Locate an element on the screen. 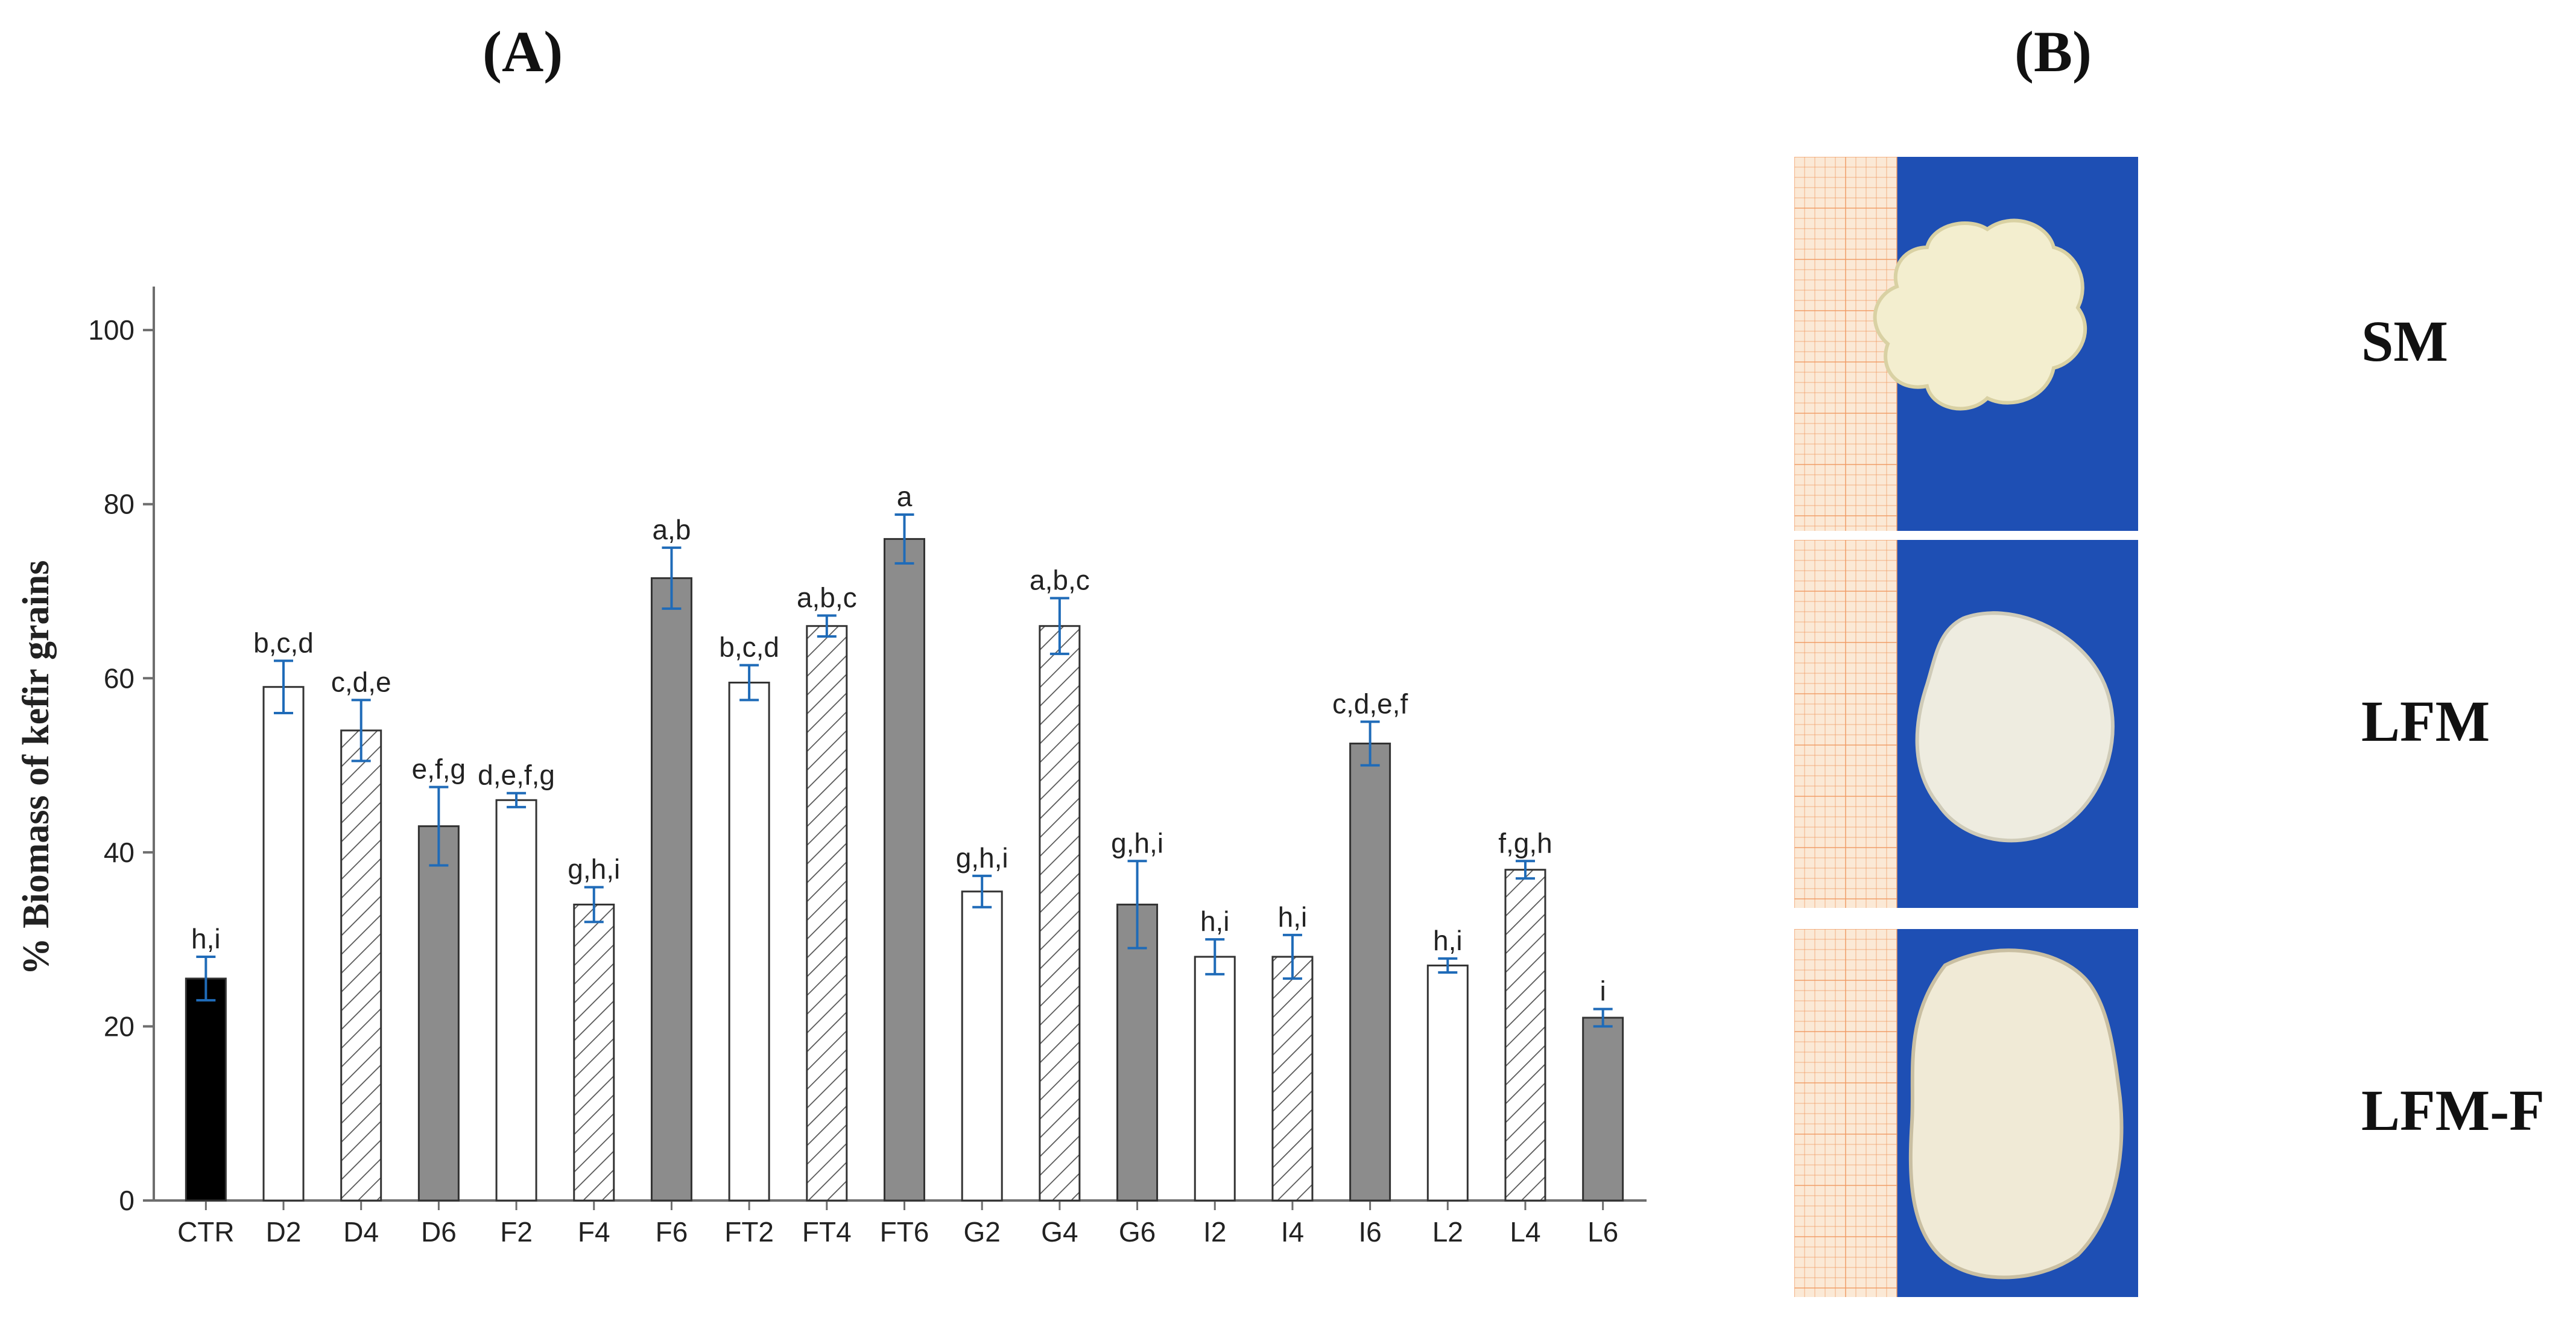  bar-f6 is located at coordinates (671, 889).